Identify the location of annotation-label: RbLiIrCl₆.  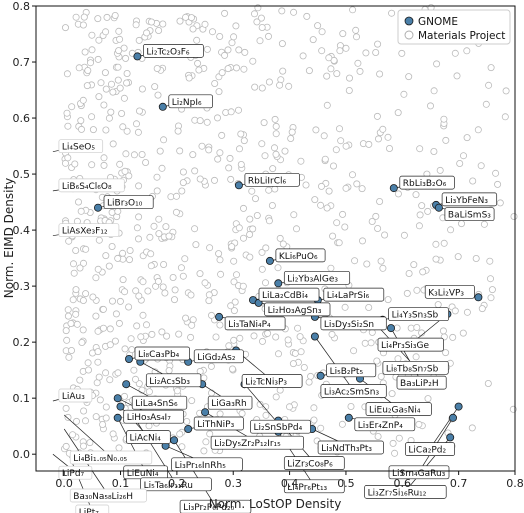
(267, 181).